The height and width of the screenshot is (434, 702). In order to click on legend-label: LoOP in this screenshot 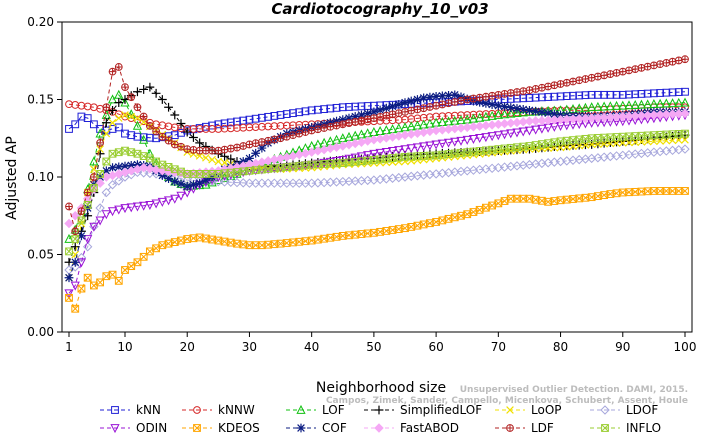, I will do `click(546, 410)`.